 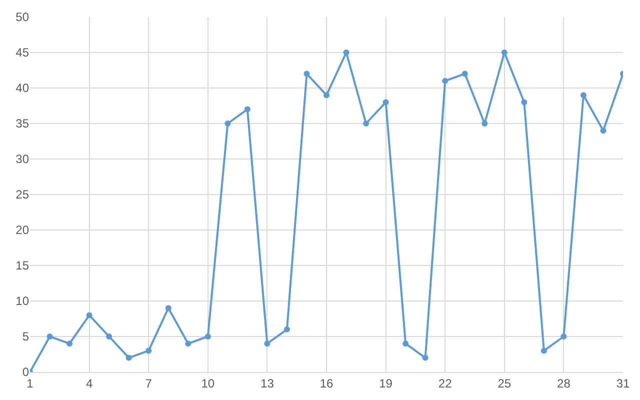 I want to click on x-tick-label: 16, so click(x=327, y=383).